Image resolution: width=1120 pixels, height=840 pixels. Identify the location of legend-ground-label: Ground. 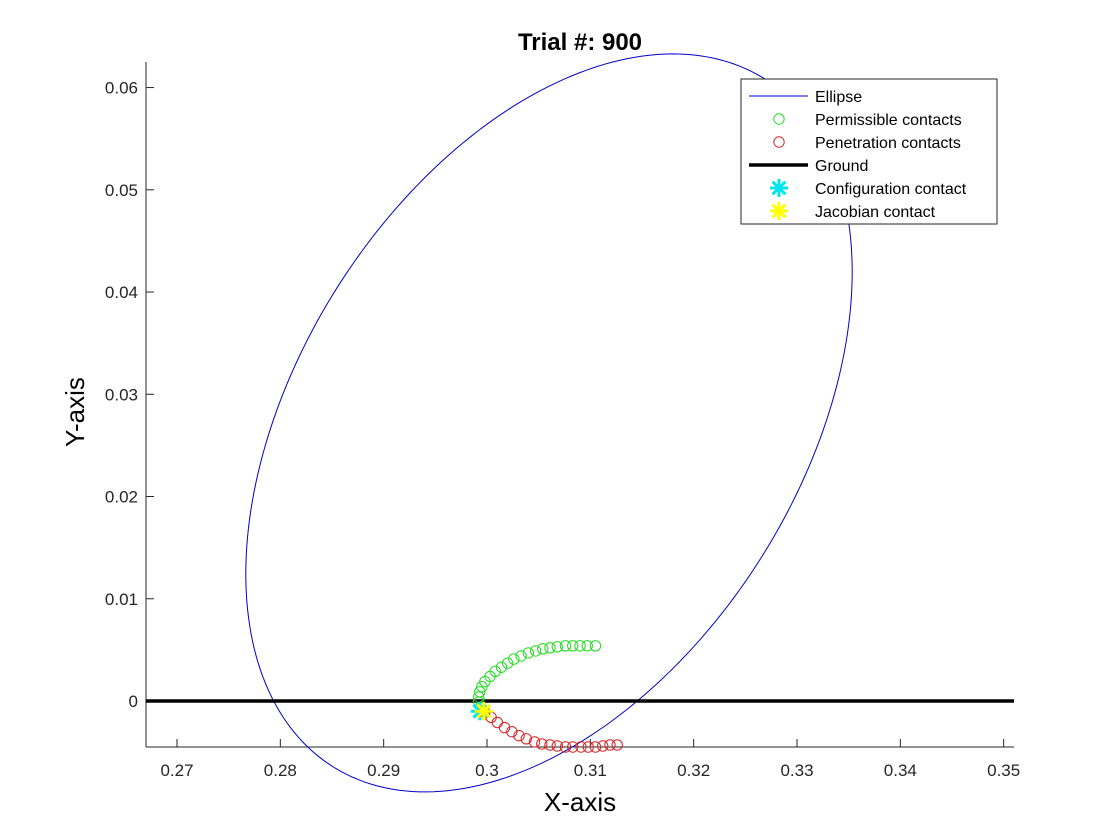
(841, 166).